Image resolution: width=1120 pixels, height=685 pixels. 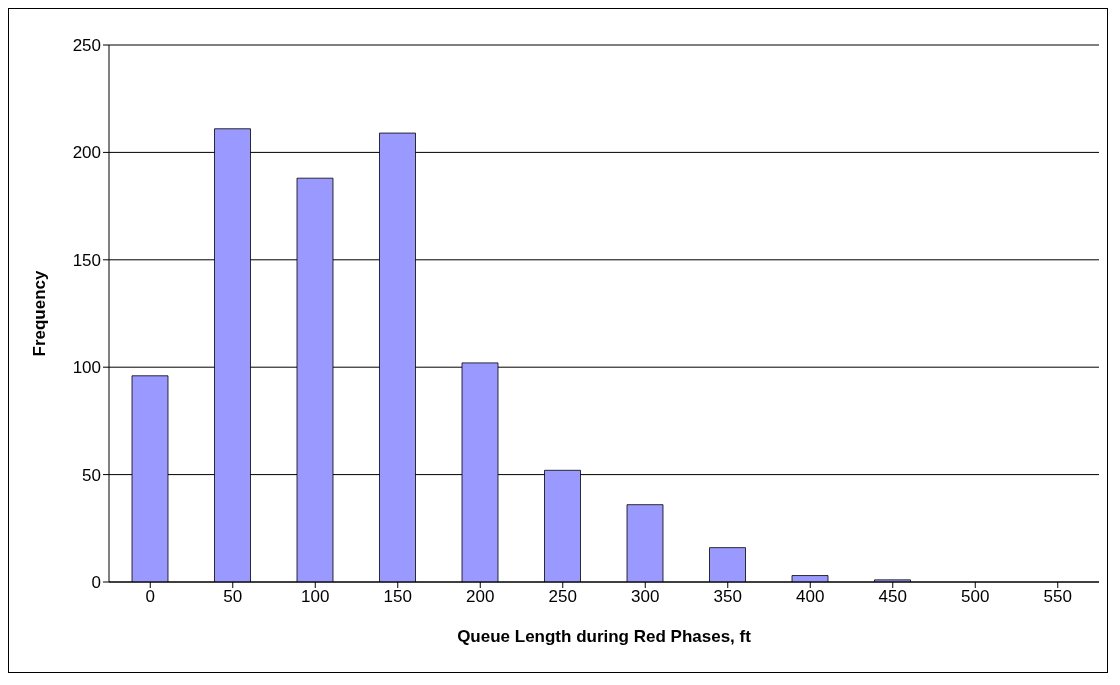 What do you see at coordinates (1057, 597) in the screenshot?
I see `x-tick-label: 550` at bounding box center [1057, 597].